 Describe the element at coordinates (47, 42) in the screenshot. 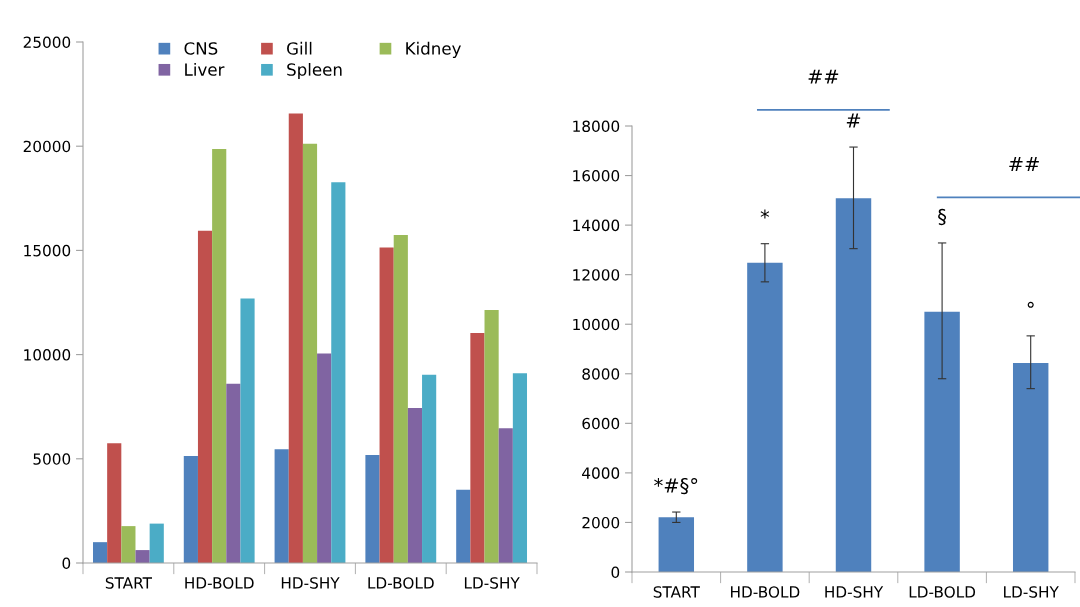

I see `y-tick-label: 25000` at that location.